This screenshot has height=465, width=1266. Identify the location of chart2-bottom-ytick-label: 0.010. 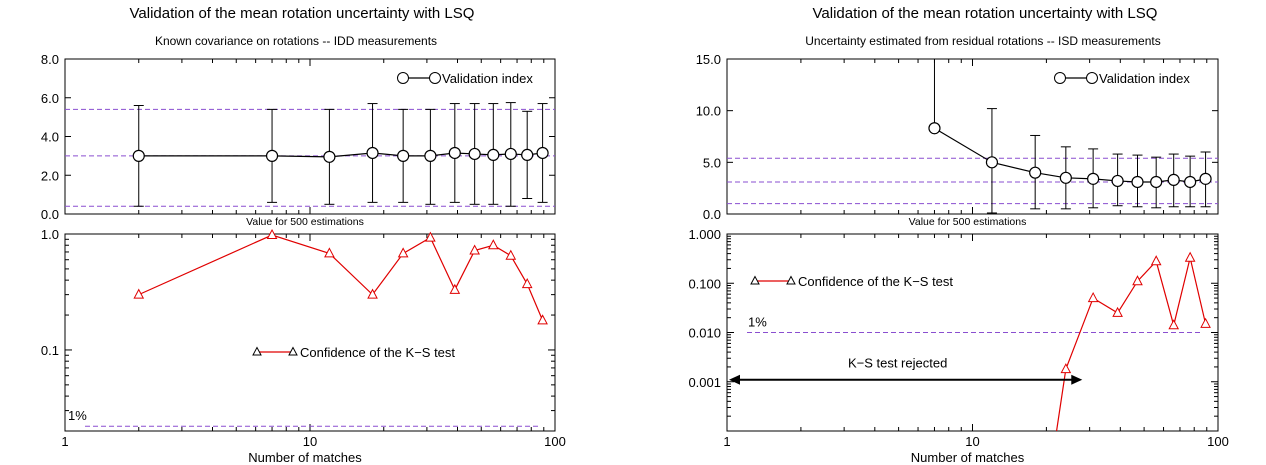
(704, 333).